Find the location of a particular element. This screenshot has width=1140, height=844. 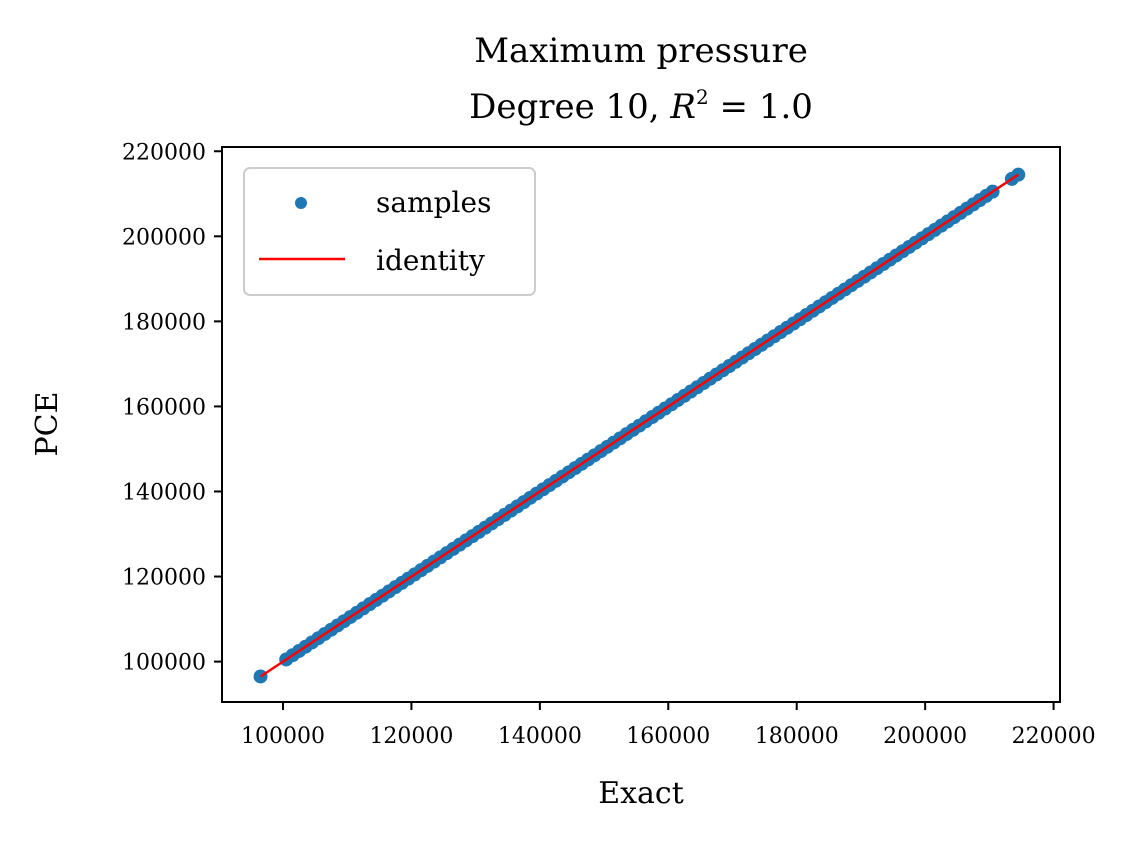

subtitle-math-r: R is located at coordinates (682, 107).